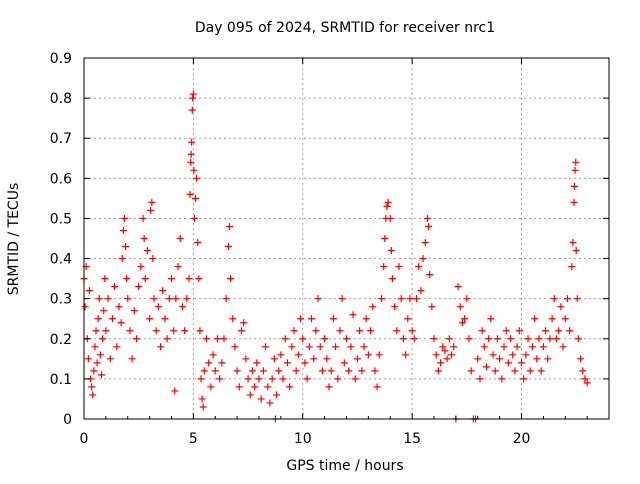 This screenshot has width=640, height=484. Describe the element at coordinates (61, 219) in the screenshot. I see `y-tick-label: 0.5` at that location.